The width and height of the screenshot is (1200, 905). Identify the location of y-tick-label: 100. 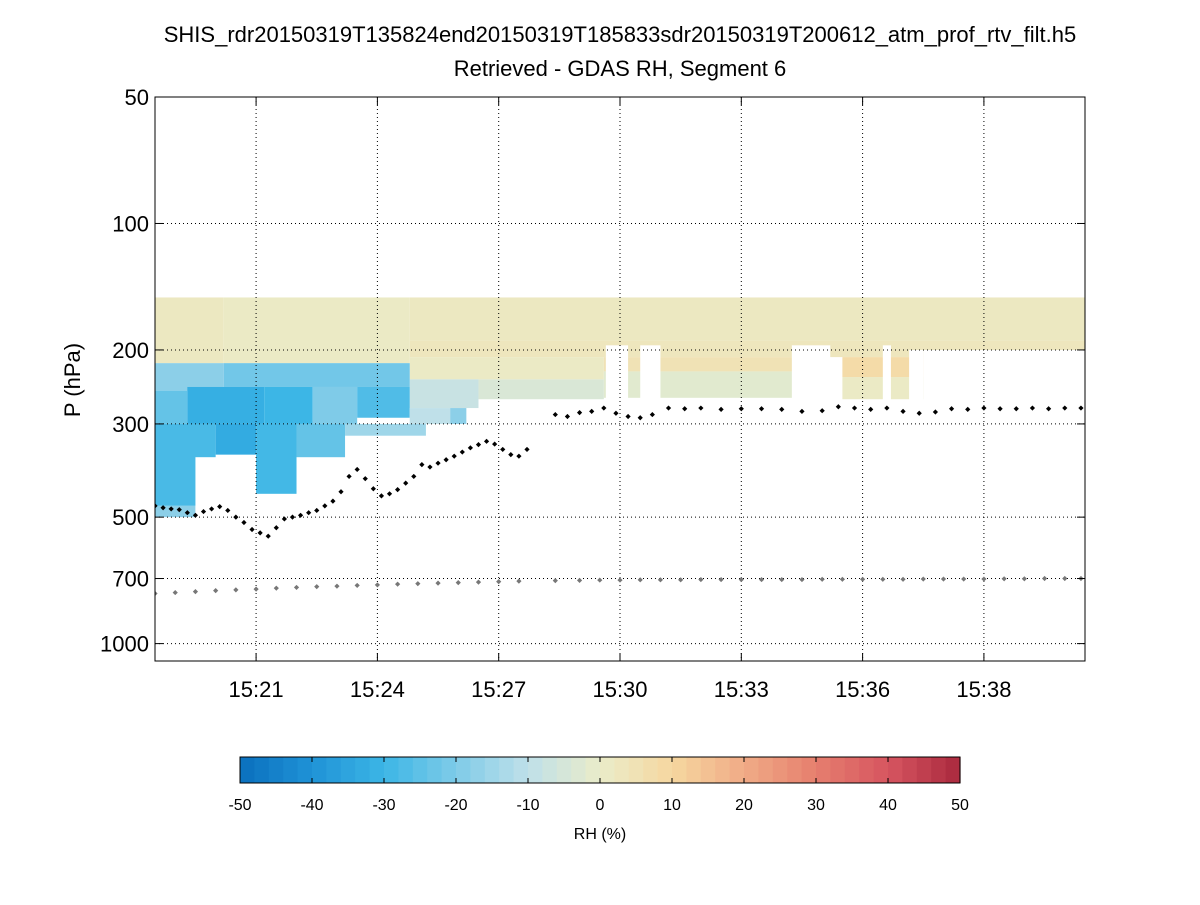
(130, 223).